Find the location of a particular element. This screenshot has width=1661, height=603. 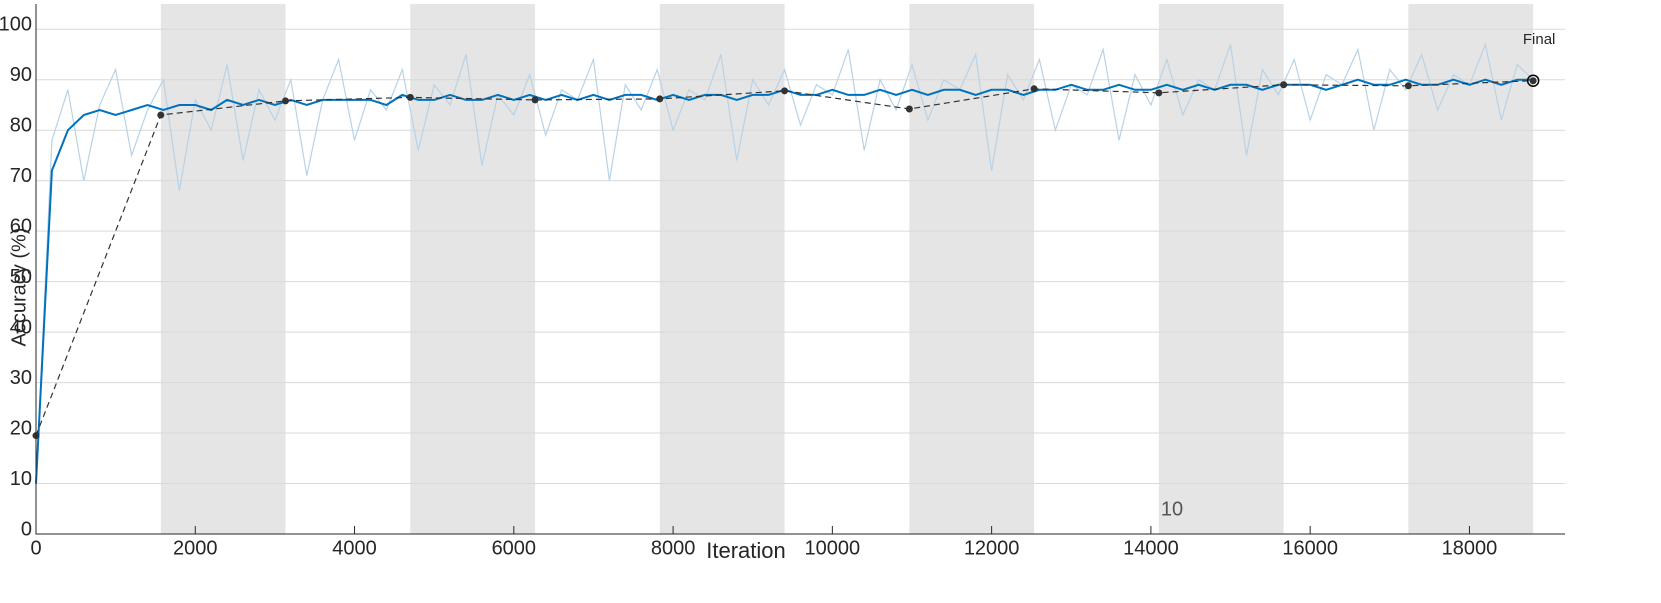

x-tick-label: 18000 is located at coordinates (1470, 548).